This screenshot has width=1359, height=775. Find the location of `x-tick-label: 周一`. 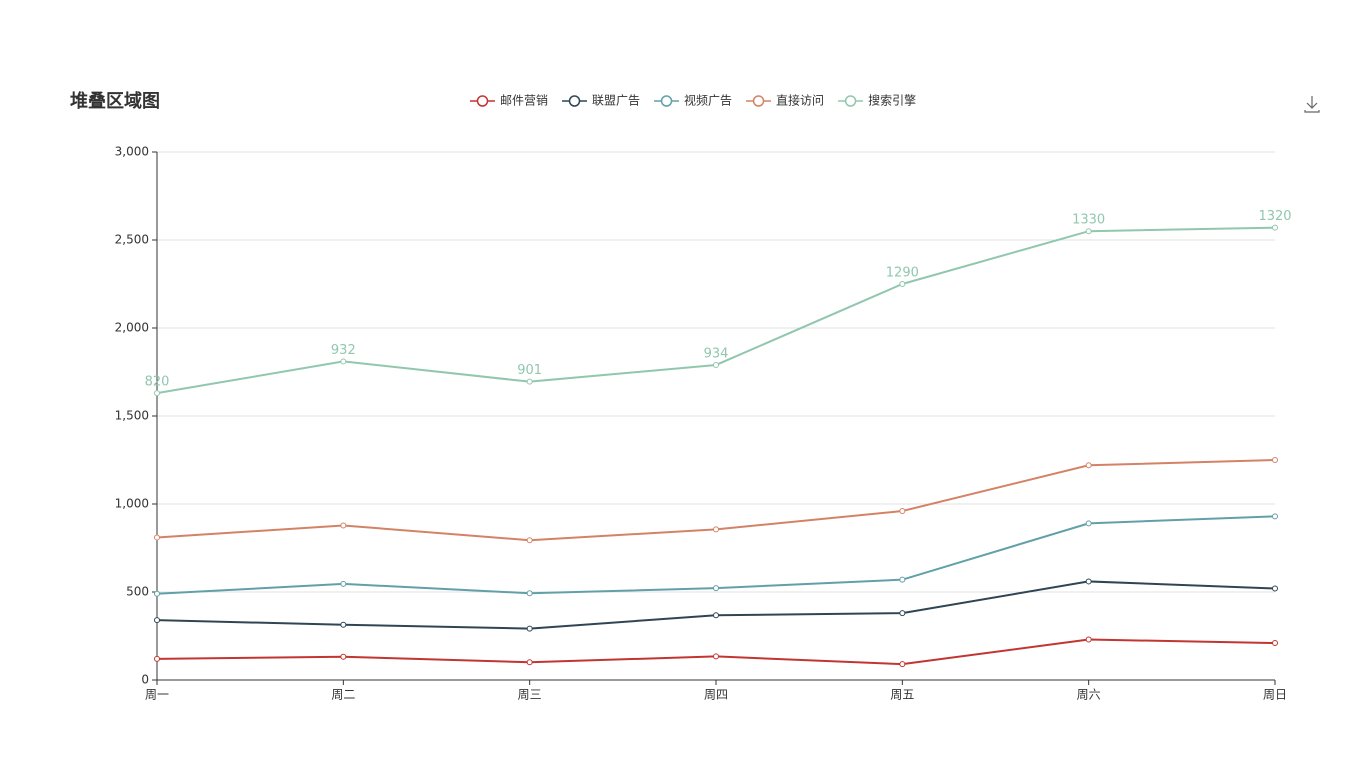

x-tick-label: 周一 is located at coordinates (157, 695).